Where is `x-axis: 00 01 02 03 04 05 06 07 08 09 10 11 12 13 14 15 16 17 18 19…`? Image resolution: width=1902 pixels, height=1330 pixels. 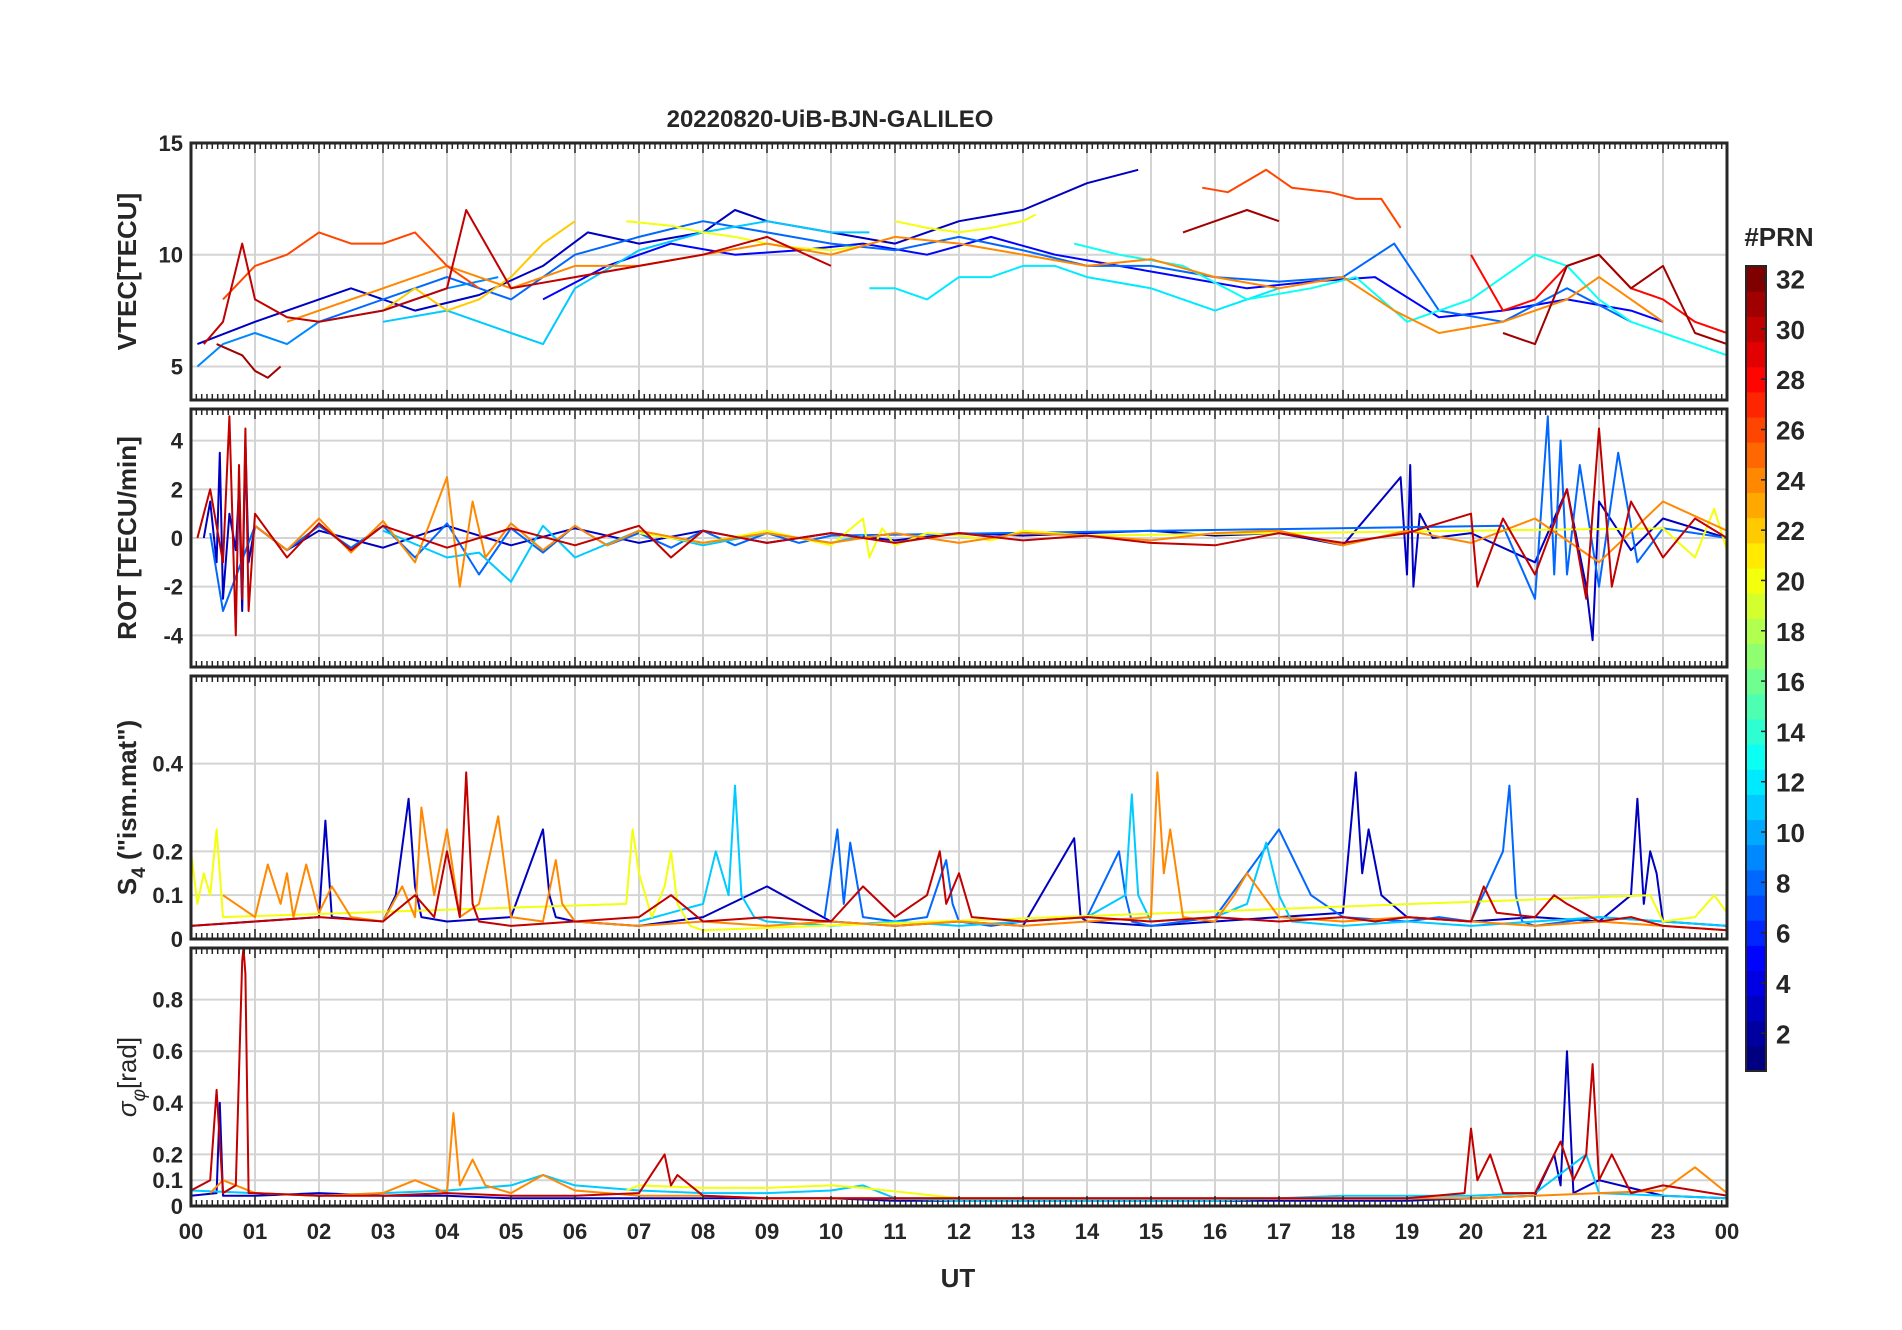
x-axis: 00 01 02 03 04 05 06 07 08 09 10 11 12 13 14 15 16 17 18 19… is located at coordinates (959, 1231).